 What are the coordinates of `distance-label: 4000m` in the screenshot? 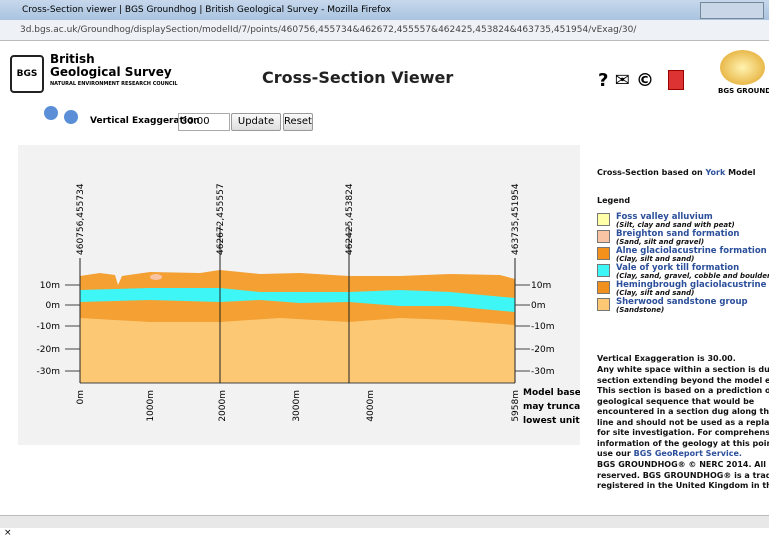 It's located at (371, 406).